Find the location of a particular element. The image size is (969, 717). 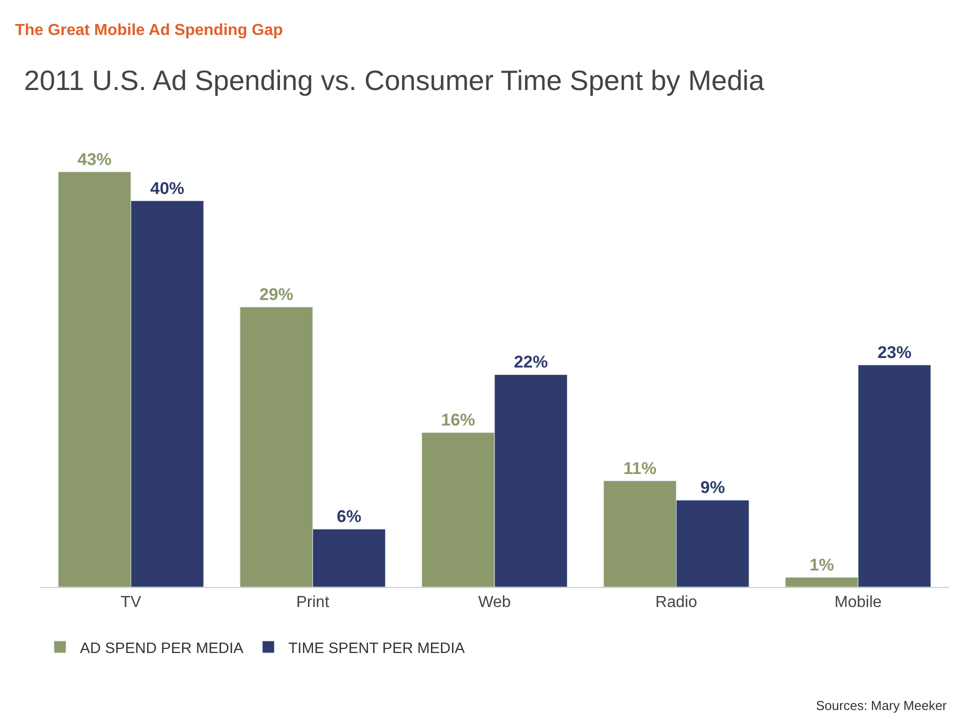

data-label: 6% is located at coordinates (349, 516).